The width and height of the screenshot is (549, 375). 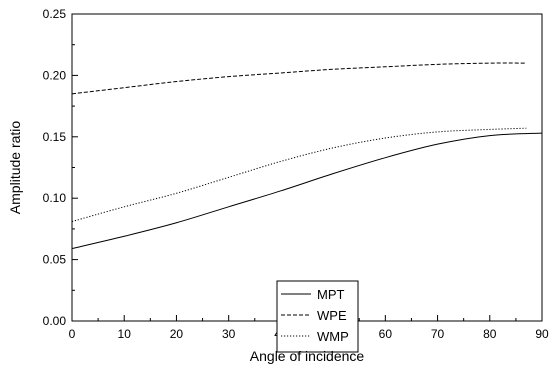 I want to click on legend-label-wpe: WPE, so click(x=332, y=315).